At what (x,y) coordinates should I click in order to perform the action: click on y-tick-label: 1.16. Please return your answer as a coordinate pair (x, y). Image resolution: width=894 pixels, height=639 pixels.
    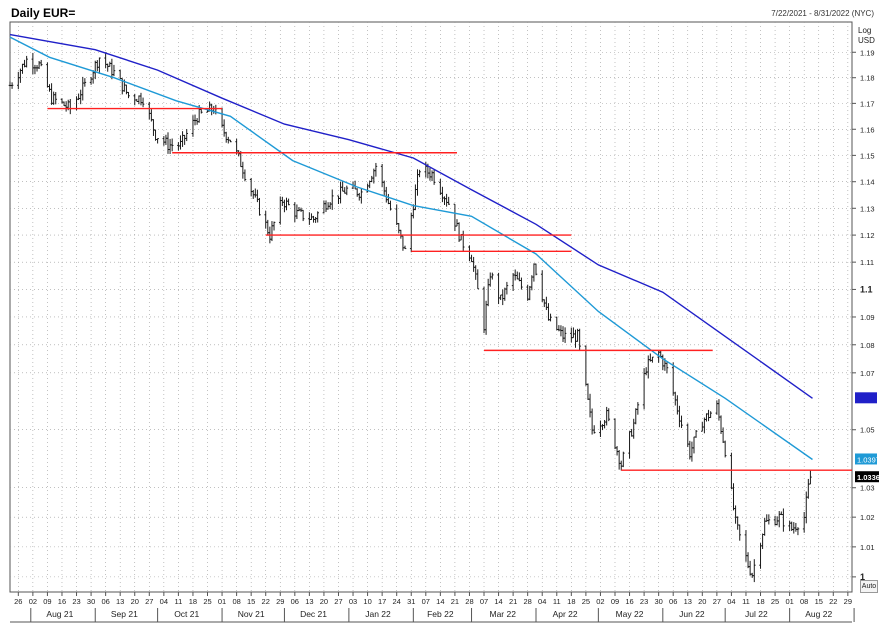
    Looking at the image, I should click on (867, 129).